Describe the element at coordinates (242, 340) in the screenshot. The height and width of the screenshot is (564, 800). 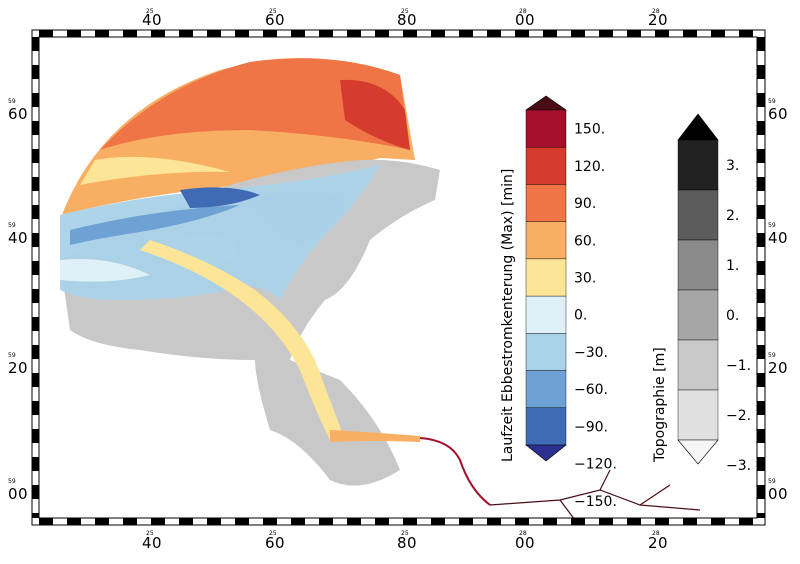
I see `estuary-fairway` at that location.